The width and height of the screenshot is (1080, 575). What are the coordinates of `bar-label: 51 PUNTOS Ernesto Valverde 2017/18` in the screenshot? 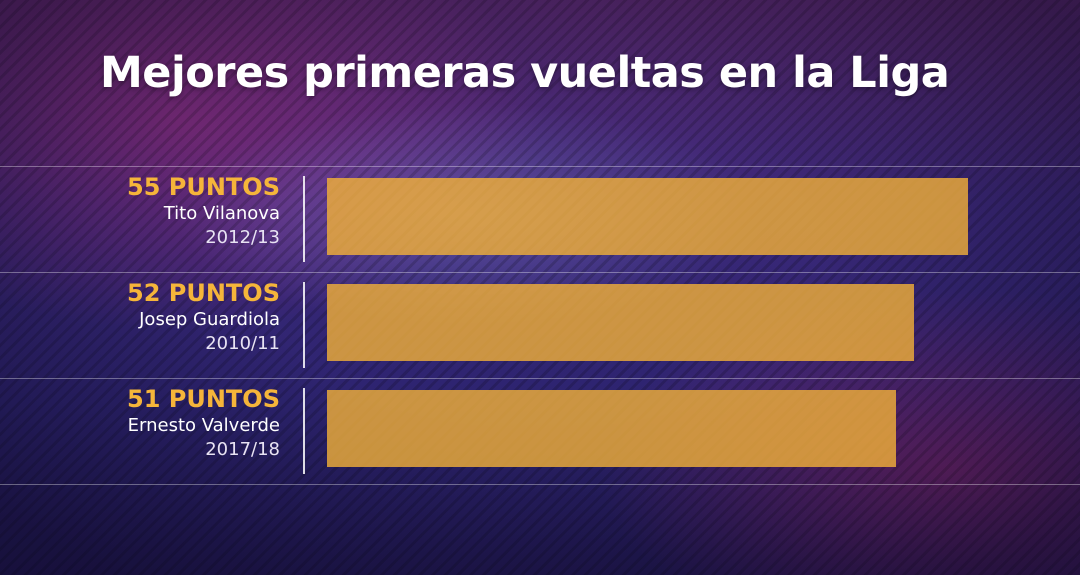 It's located at (203, 423).